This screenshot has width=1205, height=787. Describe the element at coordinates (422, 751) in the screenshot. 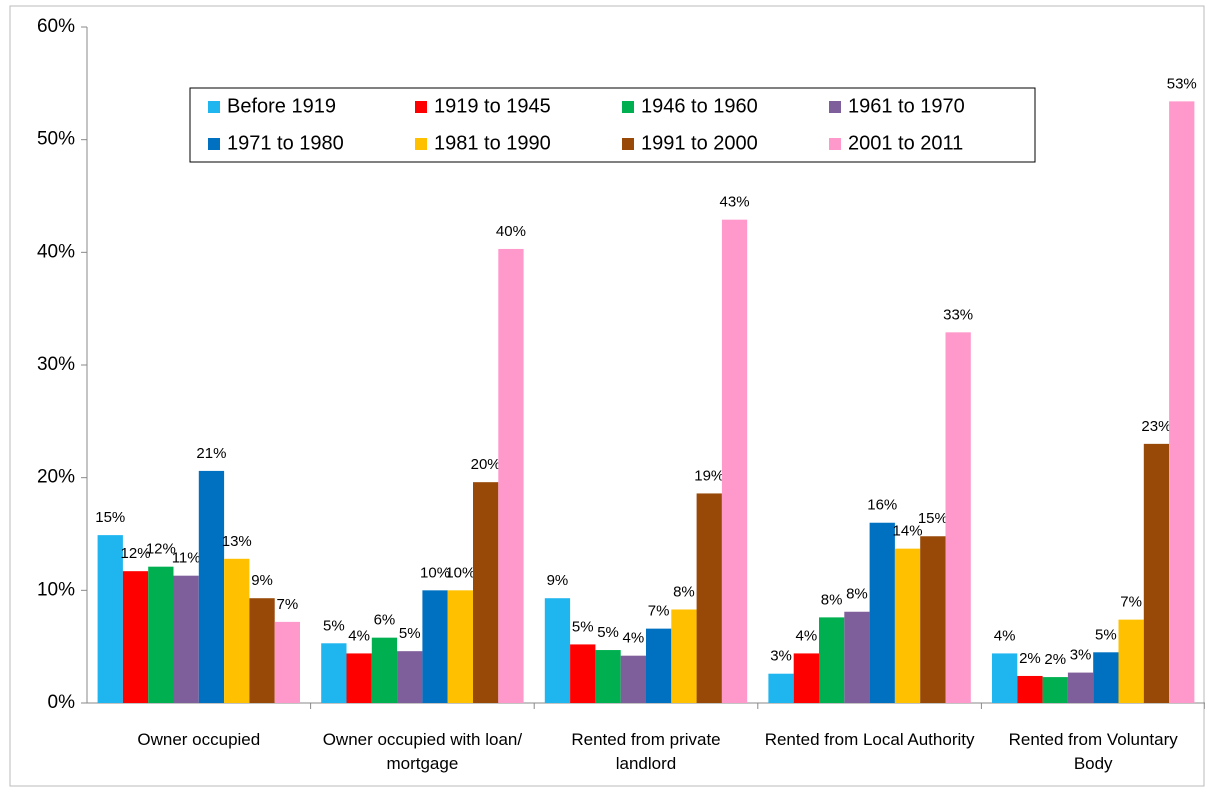

I see `x-tick-label: Owner occupied with loan/ mortgage` at that location.